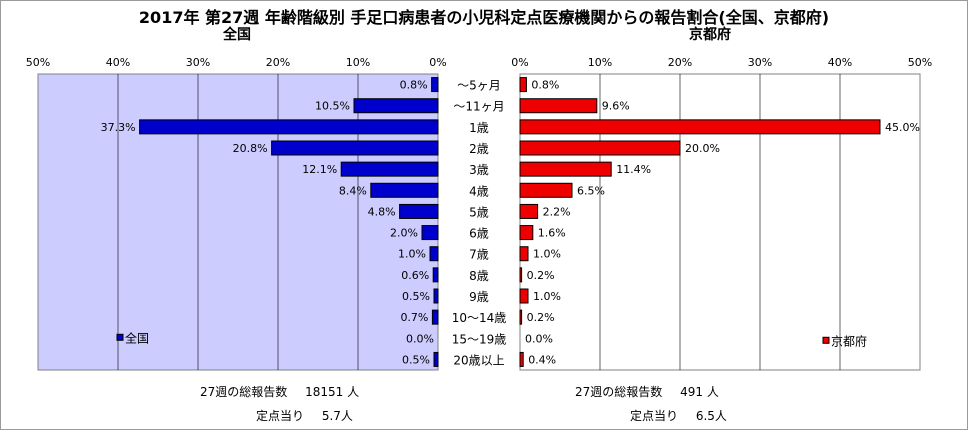  I want to click on national-bar-value-label: 0.7%, so click(414, 317).